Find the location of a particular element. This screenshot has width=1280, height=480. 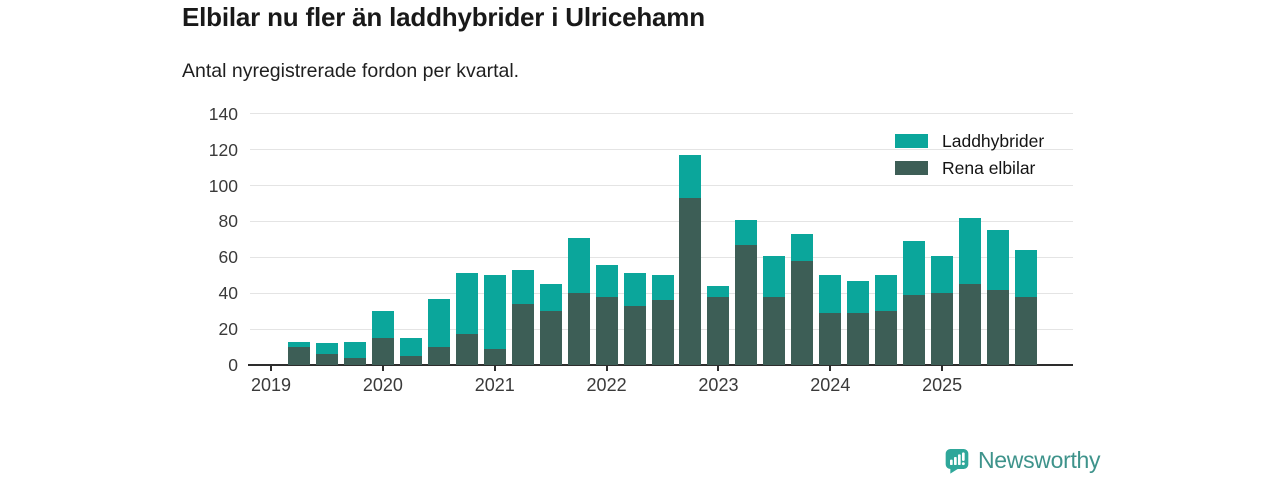

y-axis-label-60: 60 is located at coordinates (228, 257).